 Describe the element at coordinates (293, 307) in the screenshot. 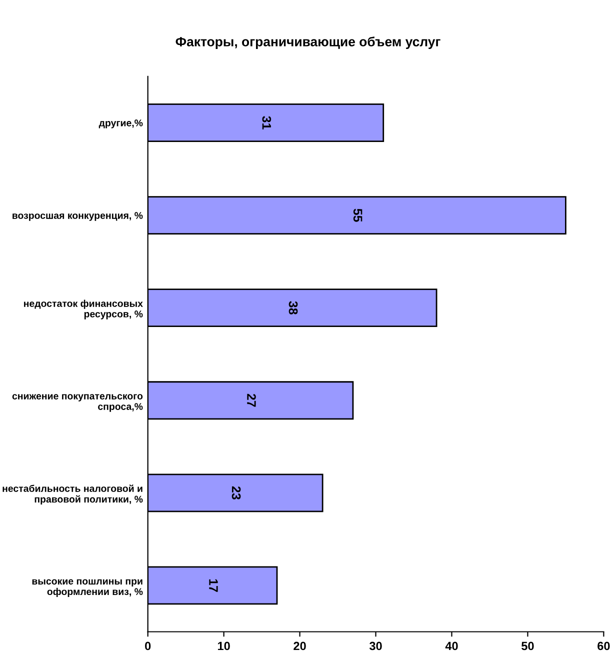

I see `data-label: 38` at that location.